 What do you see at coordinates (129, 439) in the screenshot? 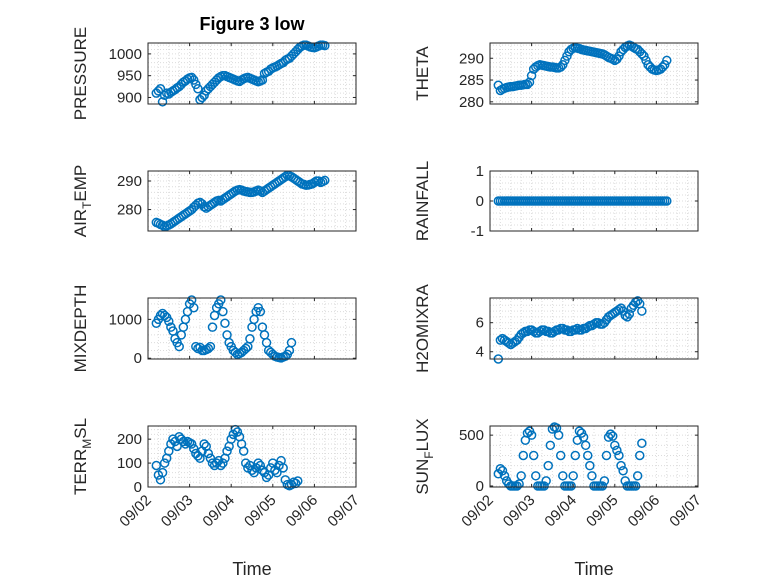
I see `y-tick-label: 200` at bounding box center [129, 439].